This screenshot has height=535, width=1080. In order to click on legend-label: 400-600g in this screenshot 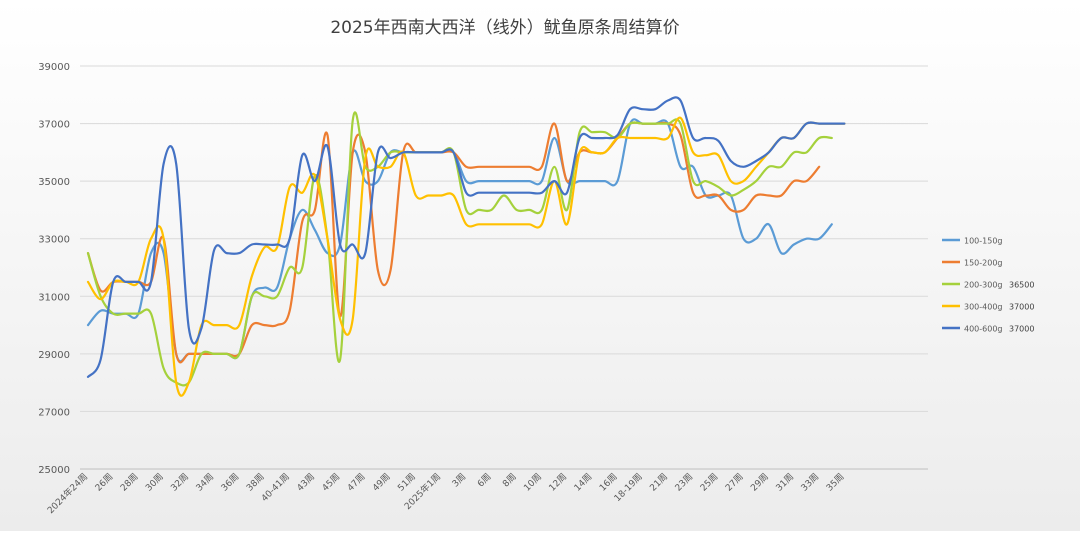, I will do `click(983, 329)`.